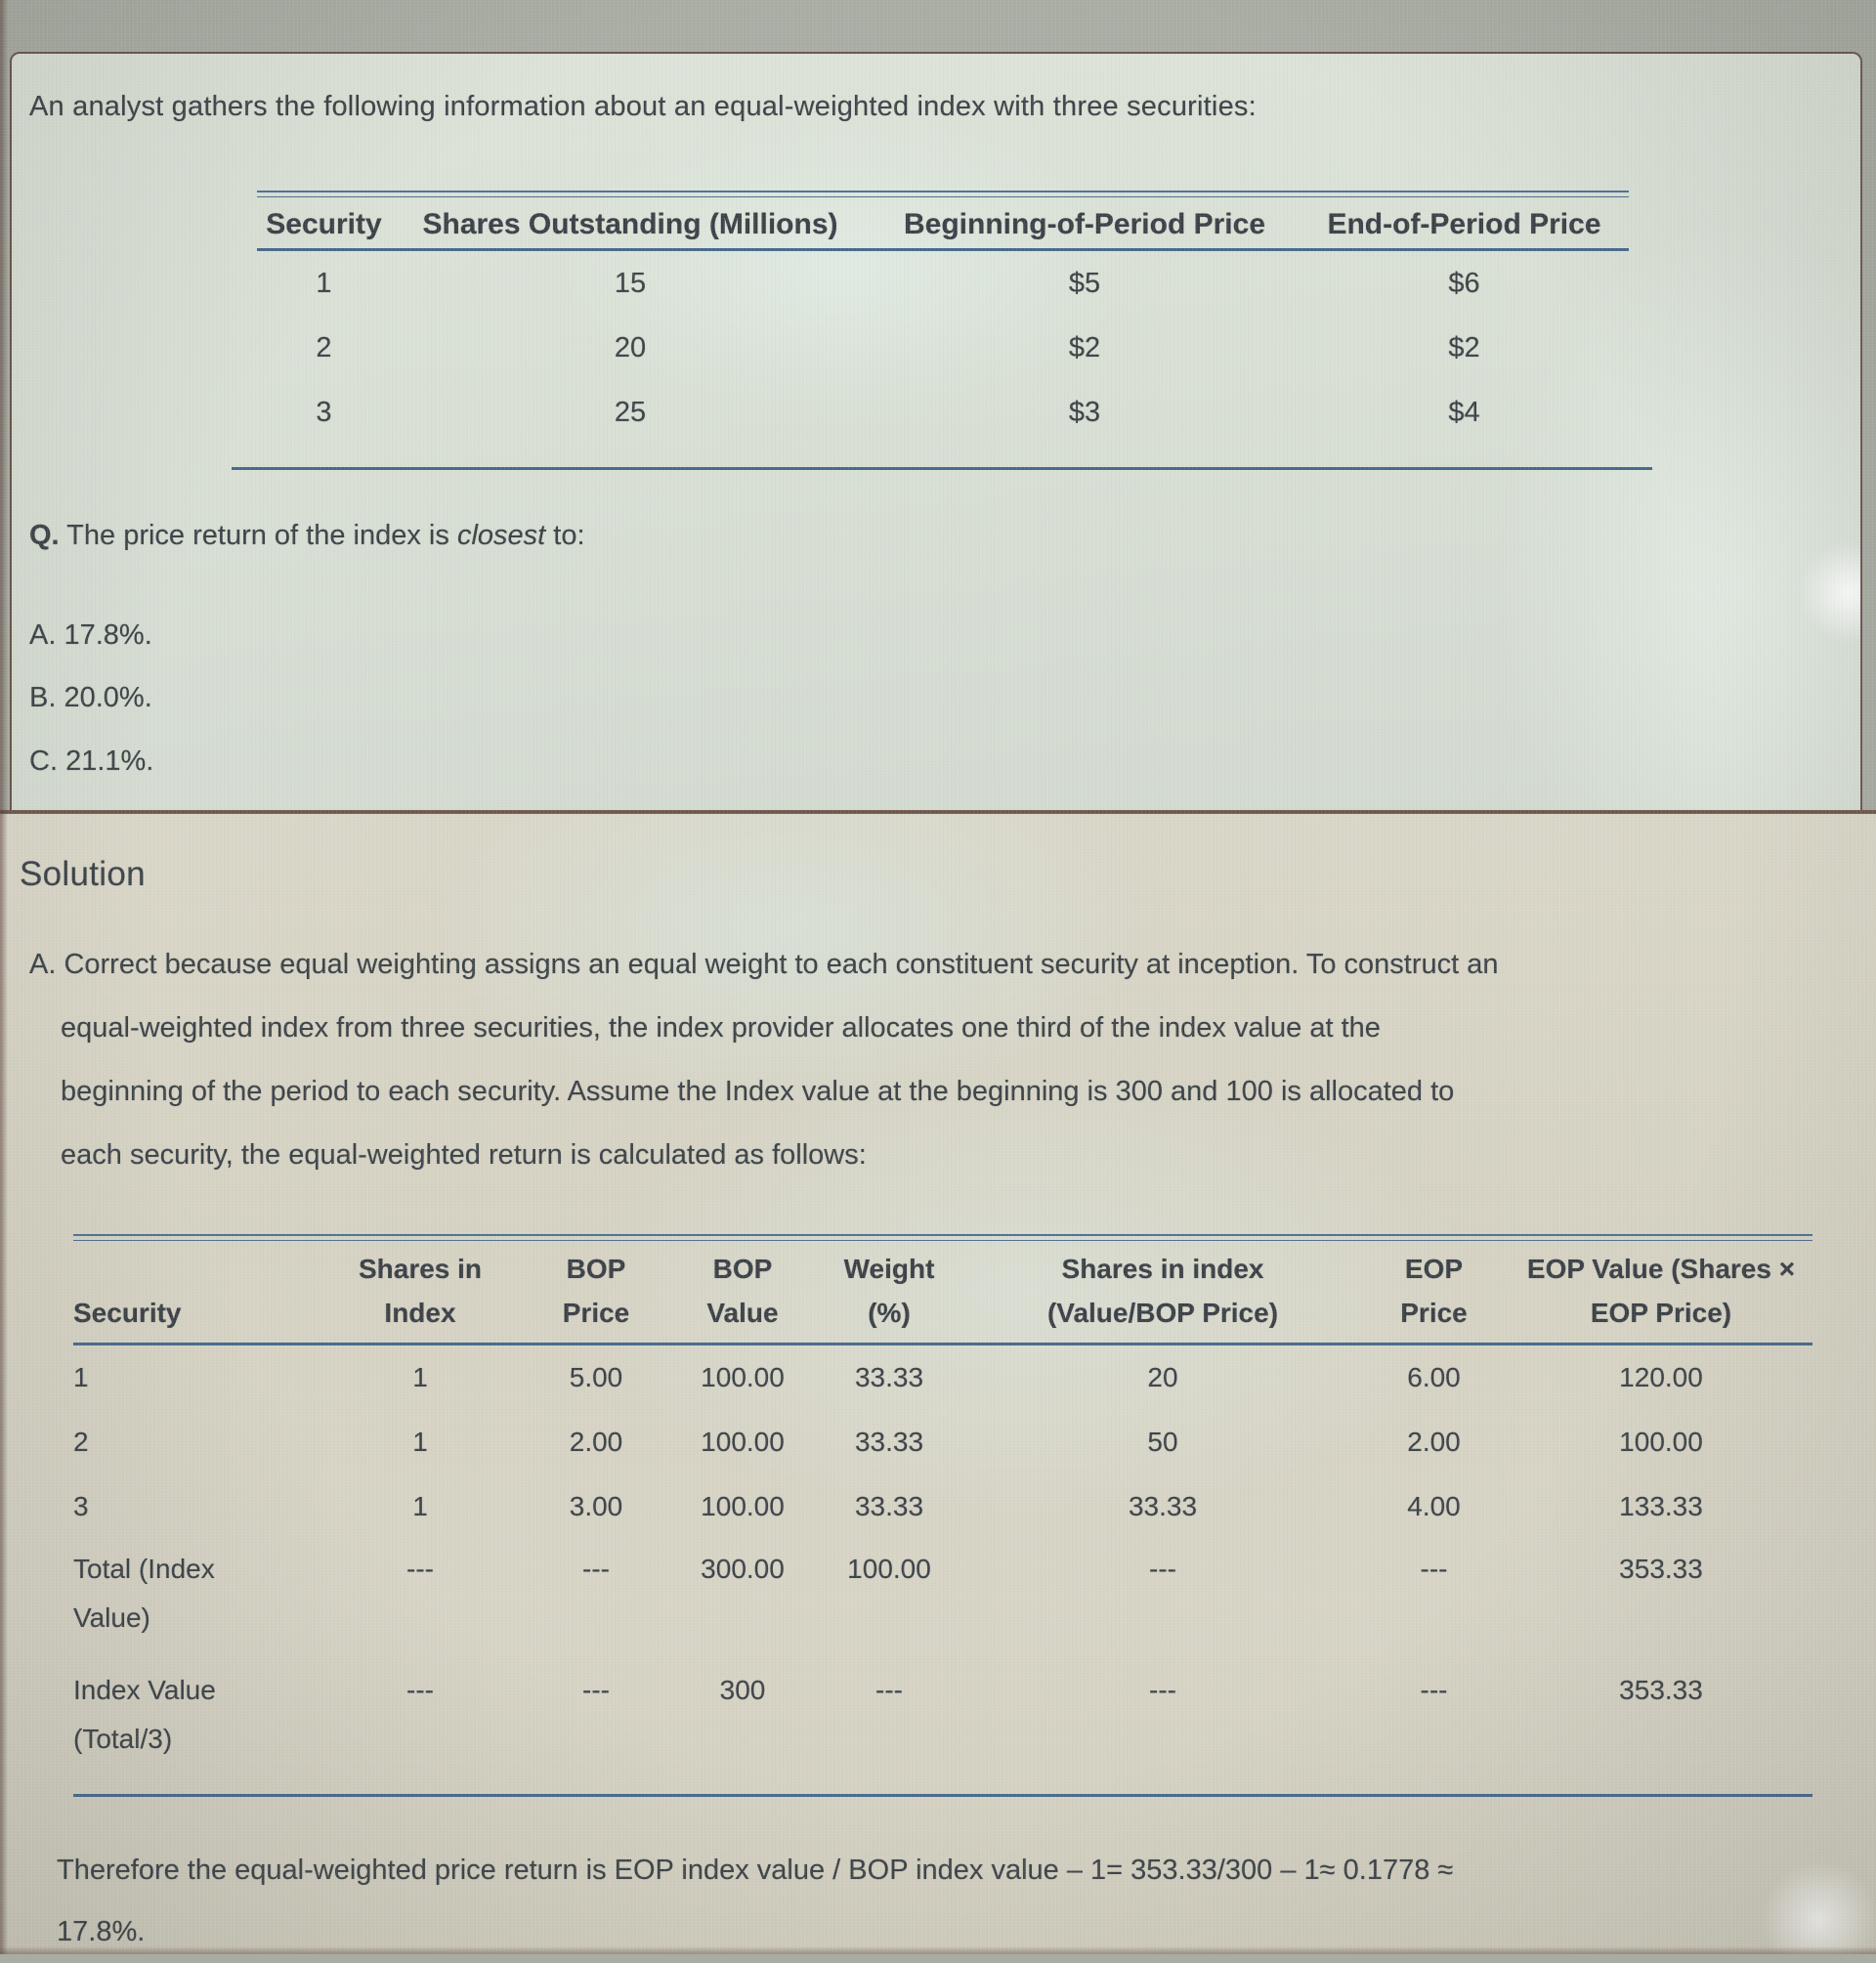 This screenshot has width=1876, height=1963. What do you see at coordinates (1661, 1291) in the screenshot?
I see `column-header: EOP Value (Shares × EOP Price)` at bounding box center [1661, 1291].